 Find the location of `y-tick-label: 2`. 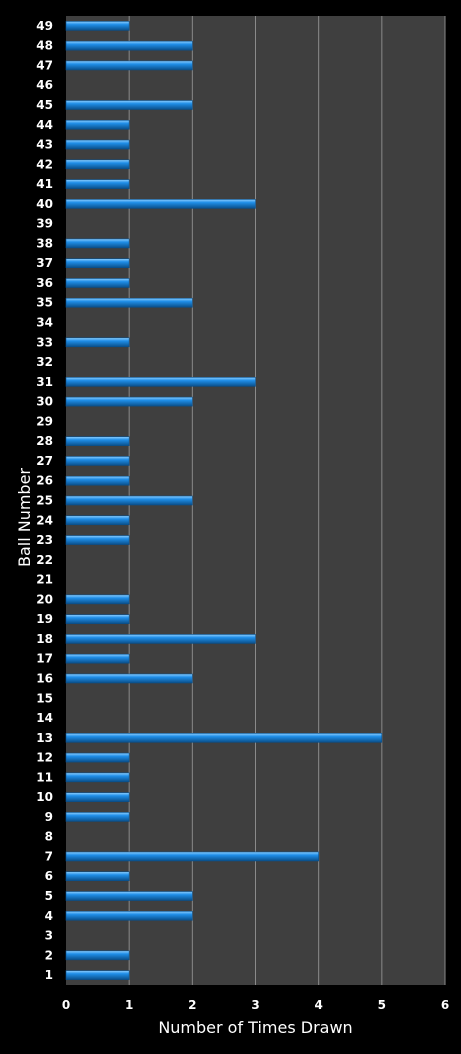

y-tick-label: 2 is located at coordinates (49, 955).